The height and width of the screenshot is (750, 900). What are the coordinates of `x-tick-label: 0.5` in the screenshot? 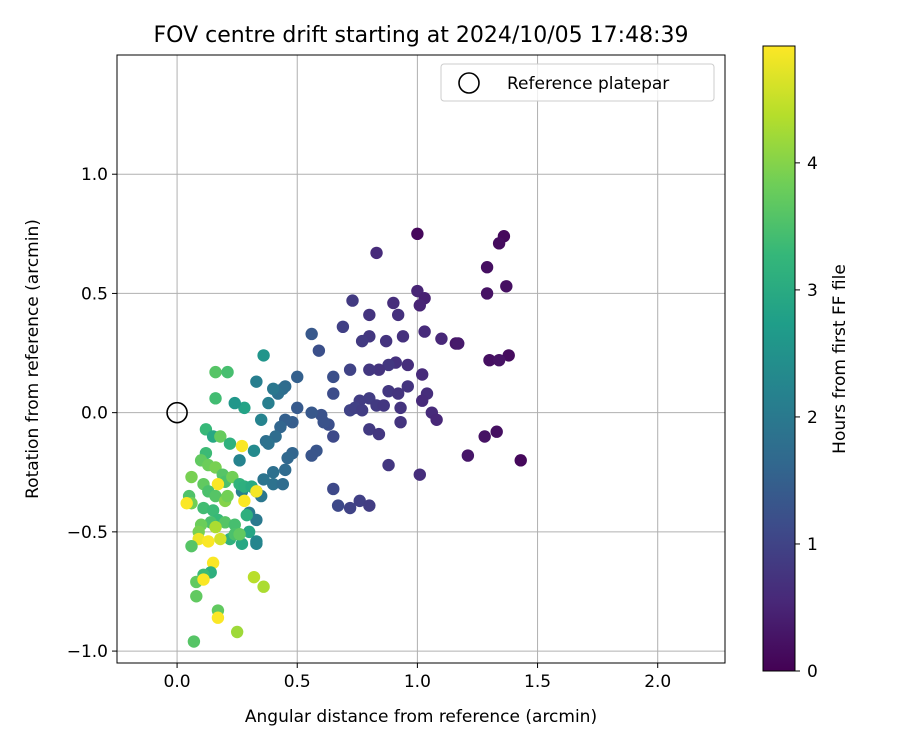 It's located at (297, 682).